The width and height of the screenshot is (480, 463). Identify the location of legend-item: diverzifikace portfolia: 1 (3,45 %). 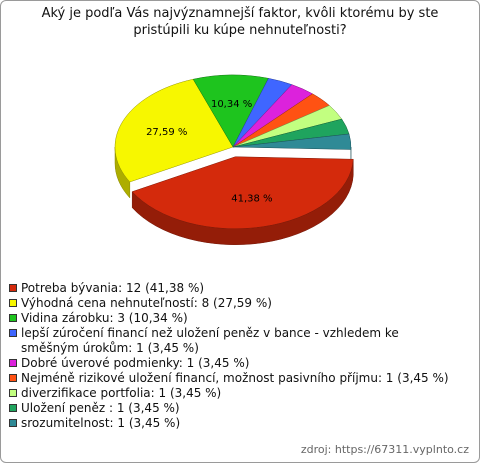
(234, 393).